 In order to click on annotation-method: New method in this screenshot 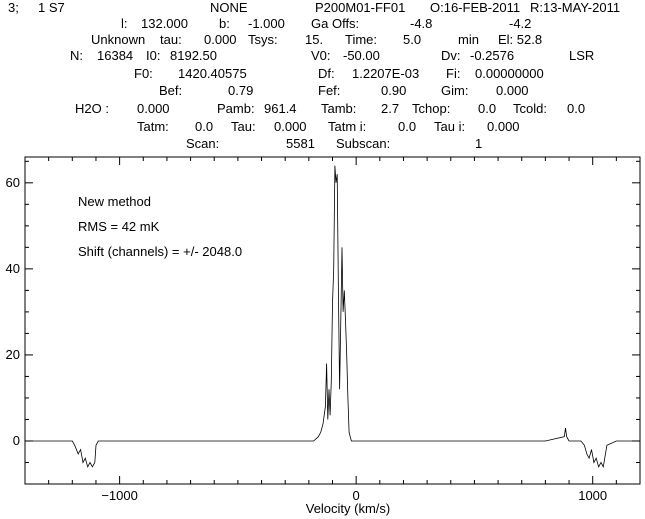, I will do `click(114, 201)`.